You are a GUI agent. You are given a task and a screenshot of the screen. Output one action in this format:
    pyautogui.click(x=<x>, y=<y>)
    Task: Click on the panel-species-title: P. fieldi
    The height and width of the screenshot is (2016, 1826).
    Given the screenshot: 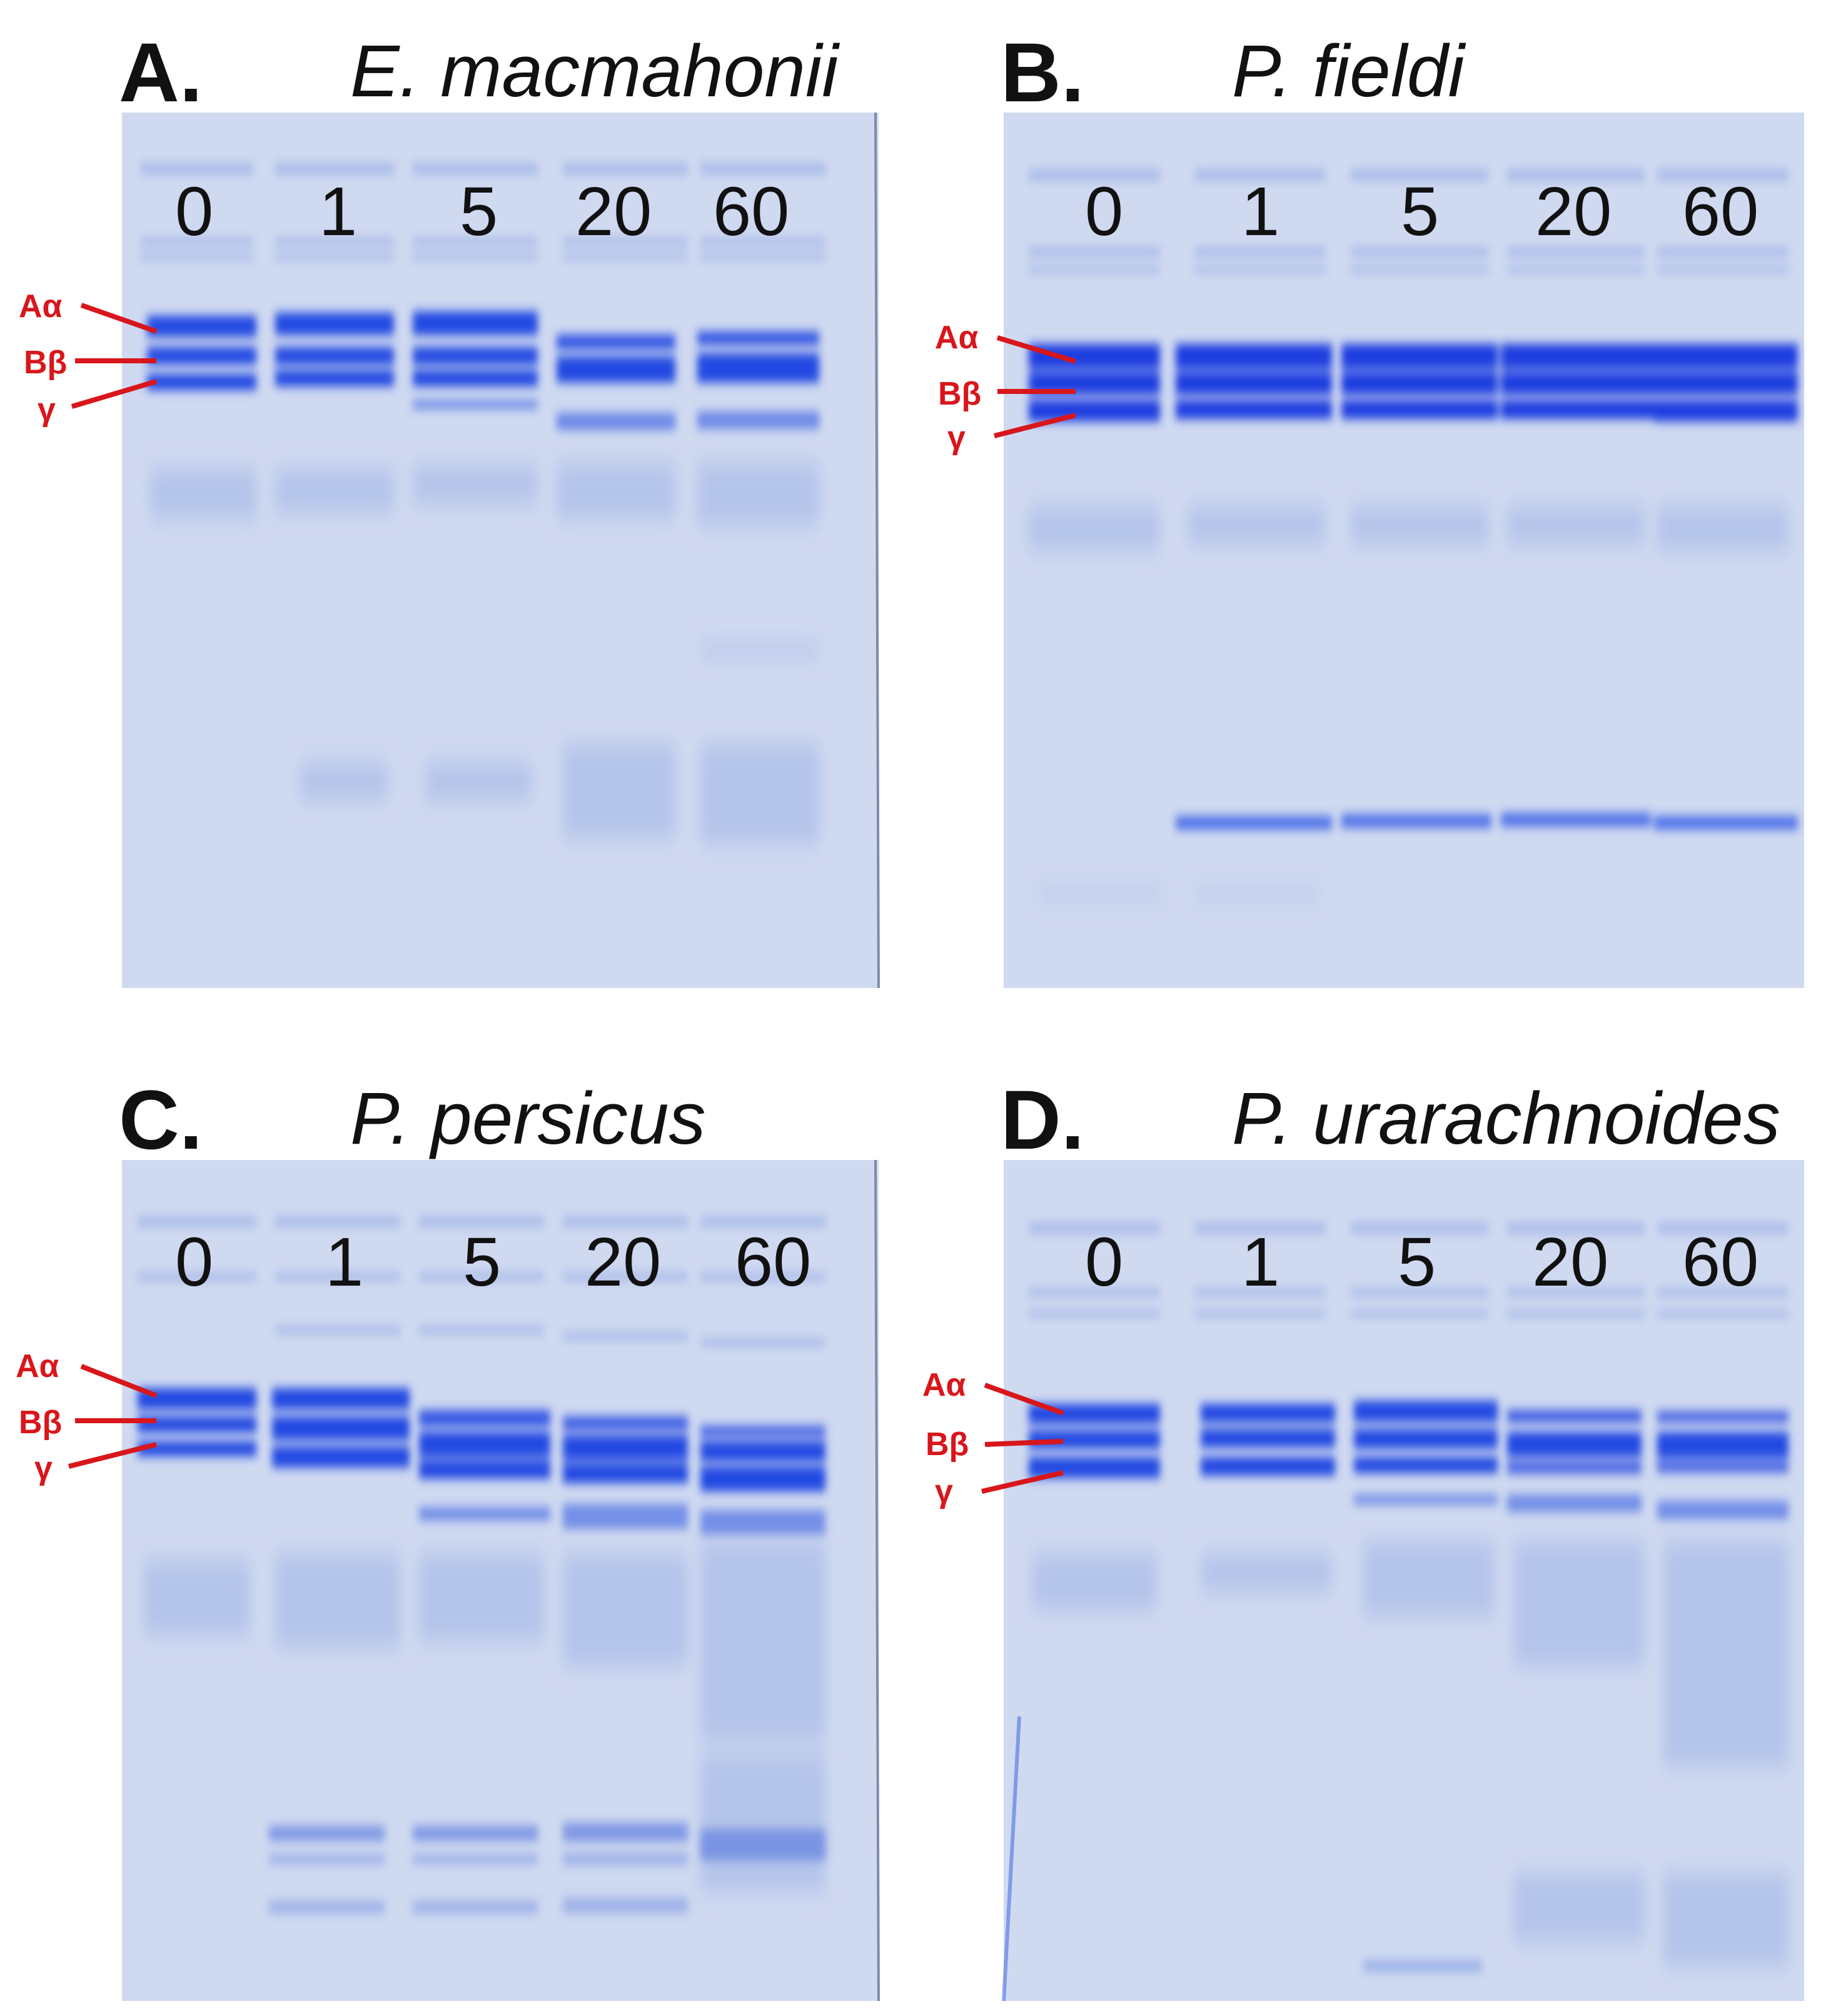 What is the action you would take?
    pyautogui.click(x=1348, y=71)
    